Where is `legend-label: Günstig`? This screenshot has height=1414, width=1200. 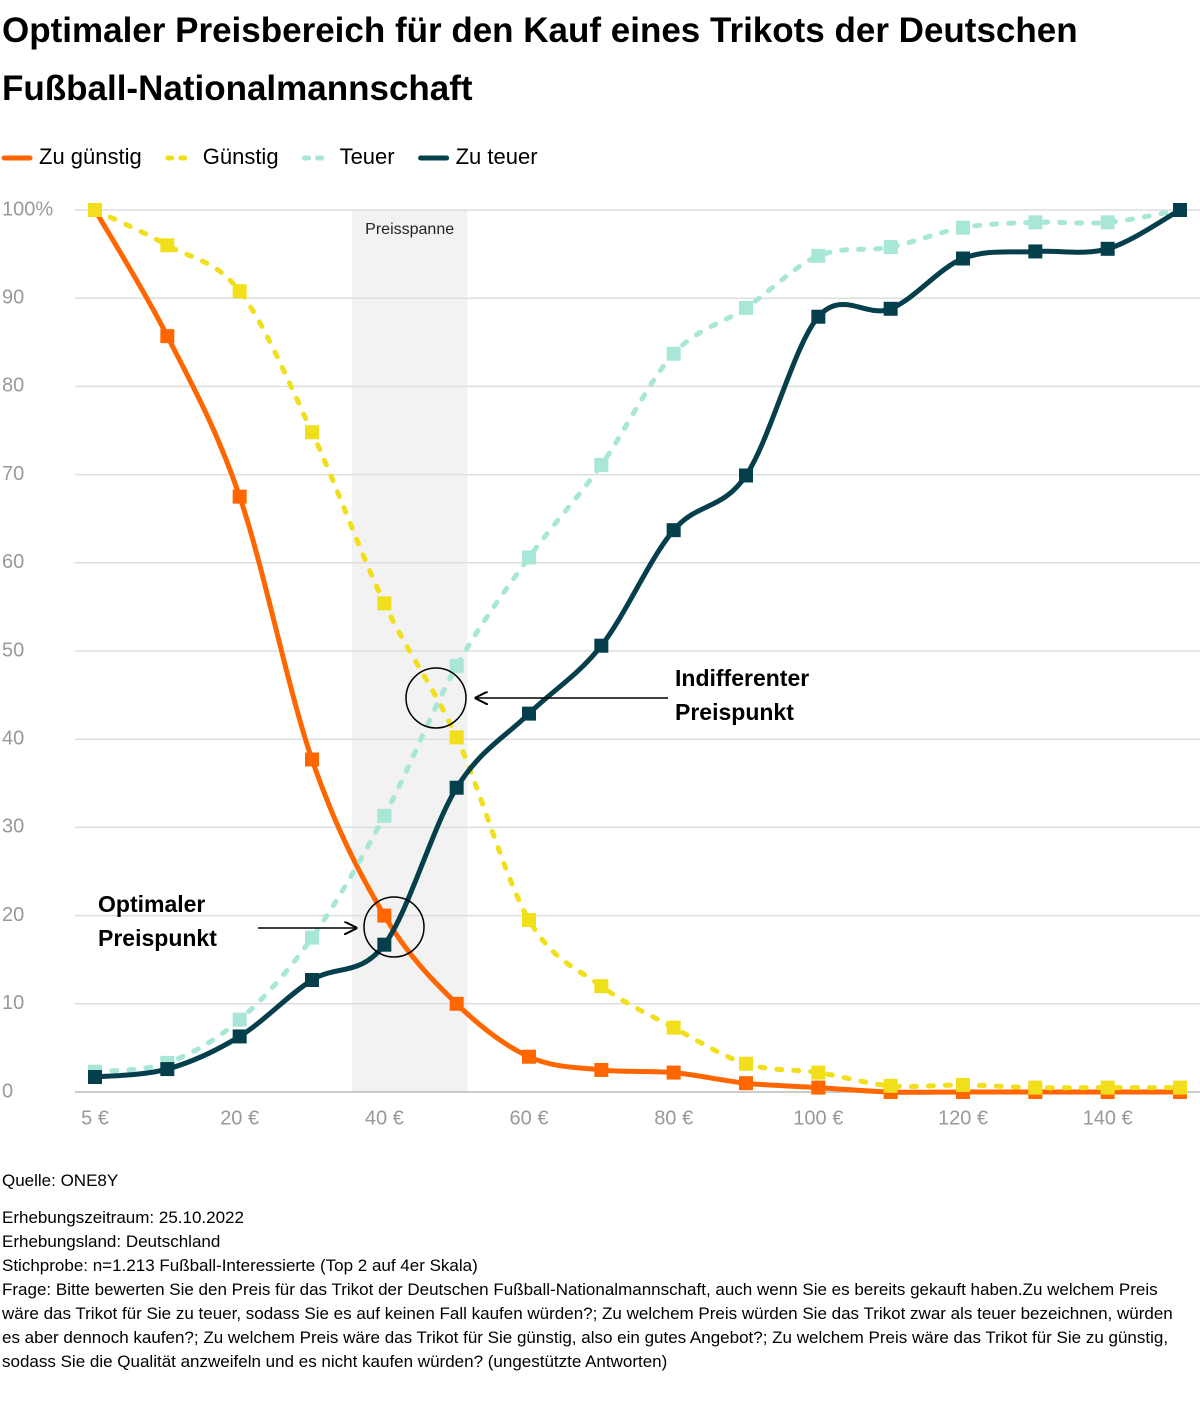 legend-label: Günstig is located at coordinates (241, 156).